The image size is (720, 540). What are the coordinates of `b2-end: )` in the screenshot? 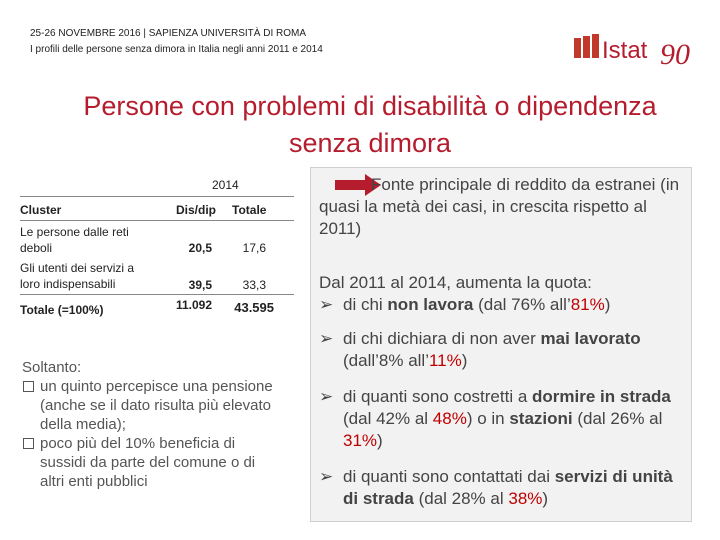 It's located at (464, 360).